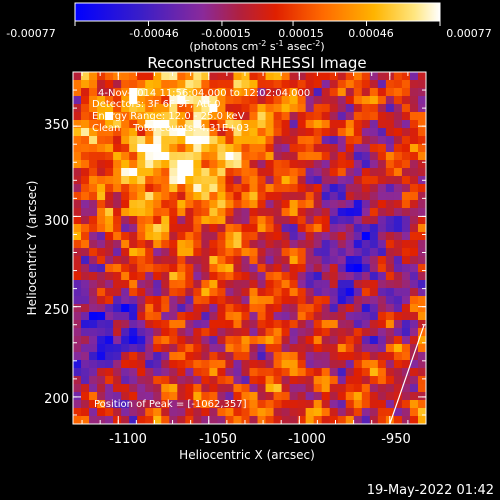 This screenshot has width=500, height=500. What do you see at coordinates (247, 455) in the screenshot?
I see `x-axis-label: Heliocentric X (arcsec)` at bounding box center [247, 455].